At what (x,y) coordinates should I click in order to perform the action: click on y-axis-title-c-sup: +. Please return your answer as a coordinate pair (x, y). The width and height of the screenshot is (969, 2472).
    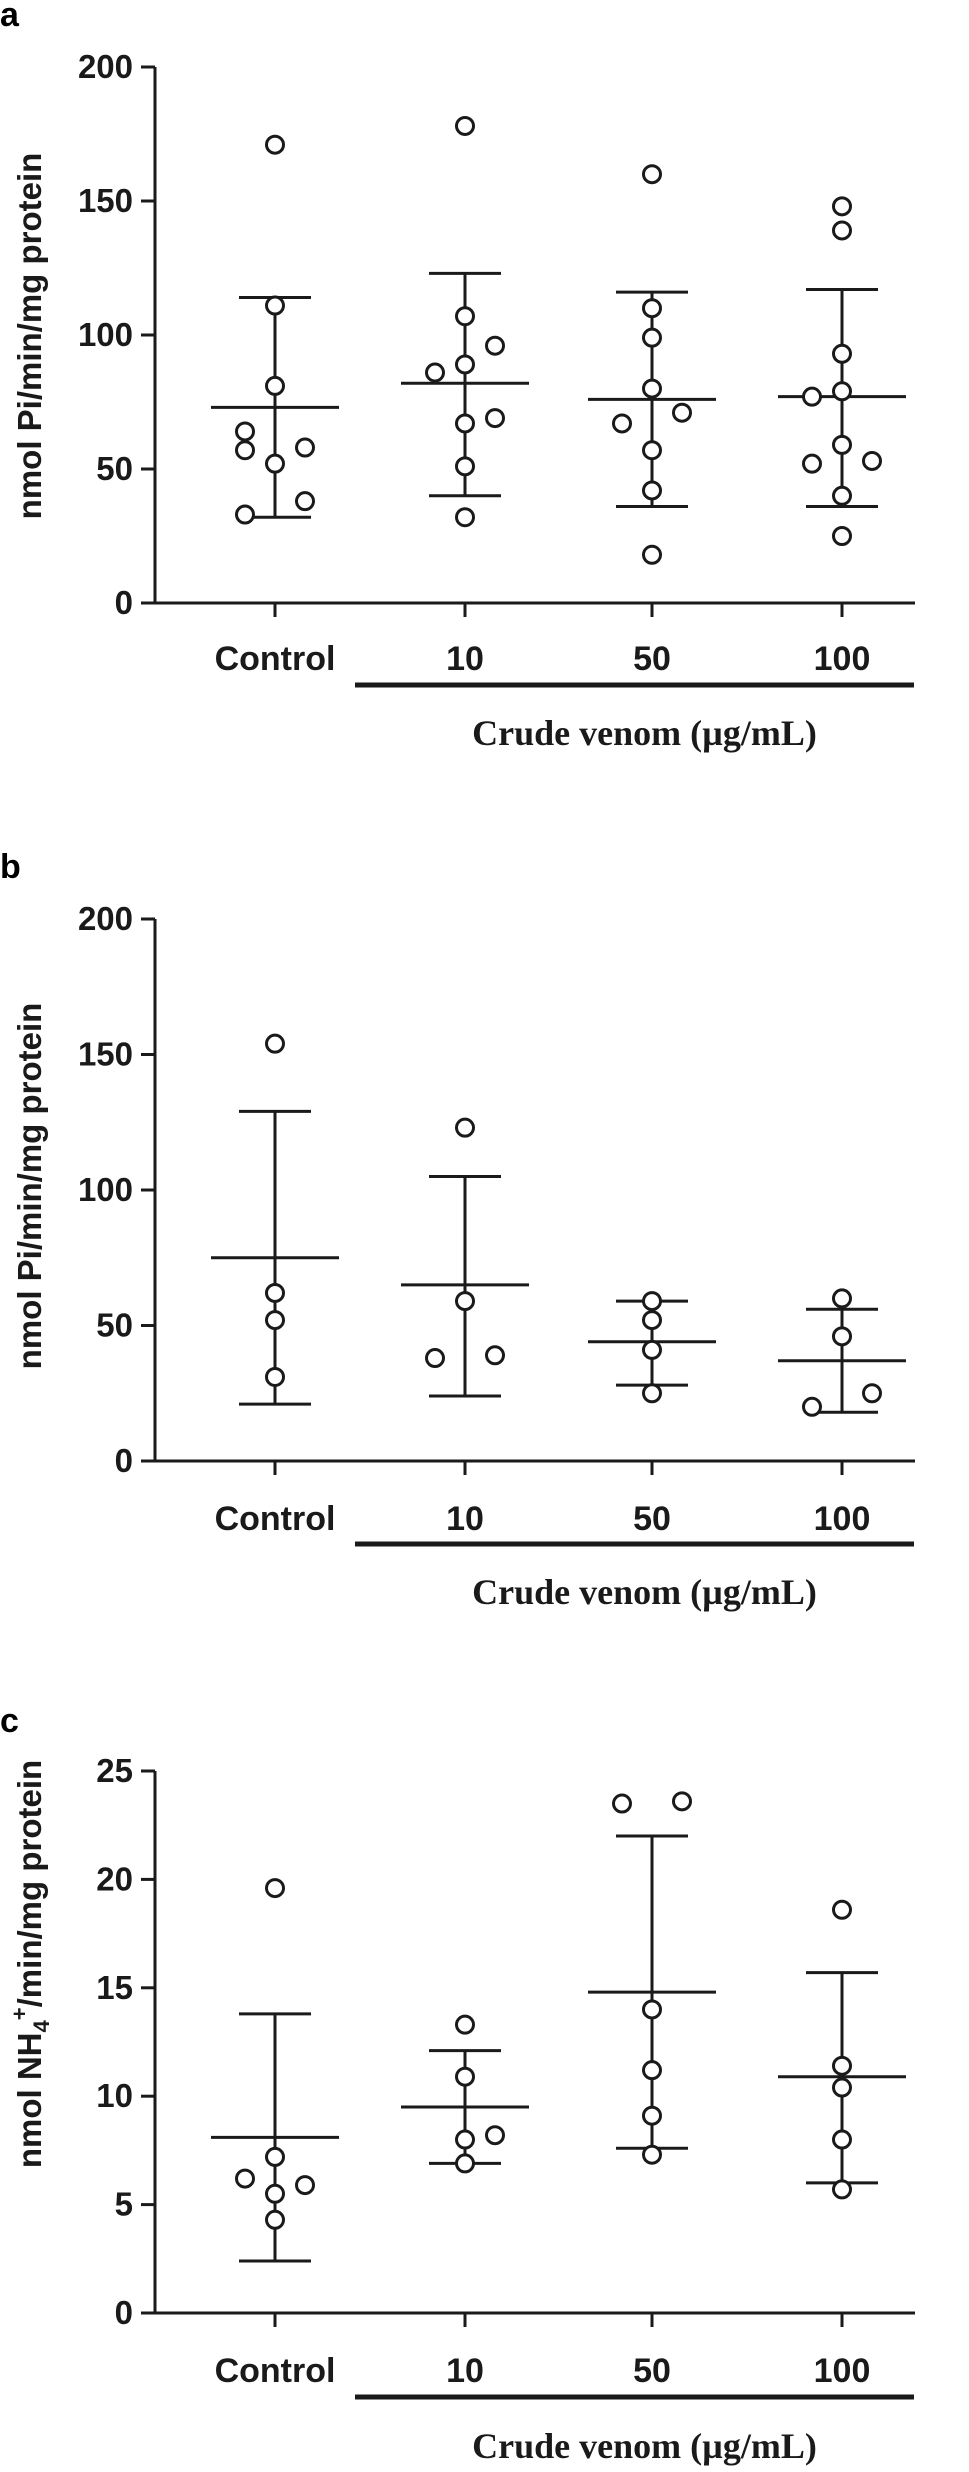
    Looking at the image, I should click on (19, 2013).